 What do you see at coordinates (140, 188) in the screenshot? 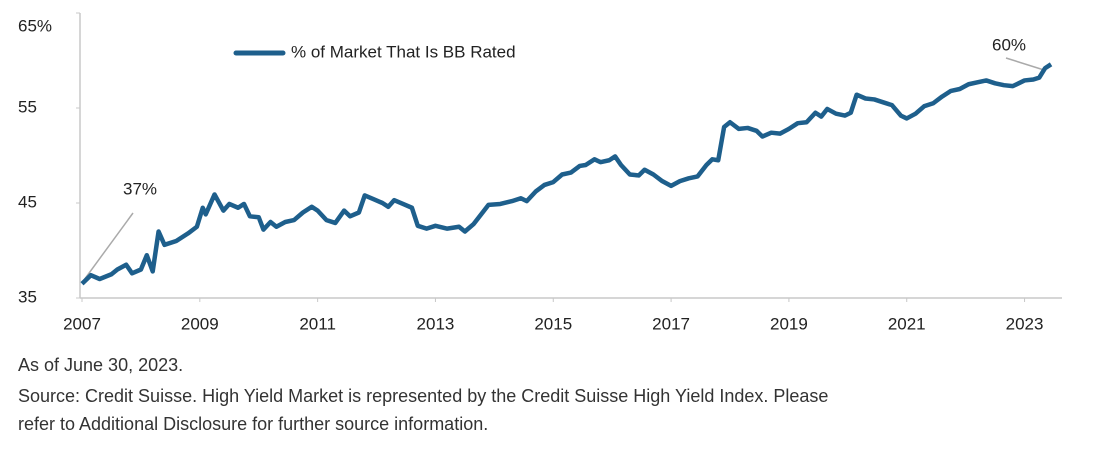
I see `annotation: 37%` at bounding box center [140, 188].